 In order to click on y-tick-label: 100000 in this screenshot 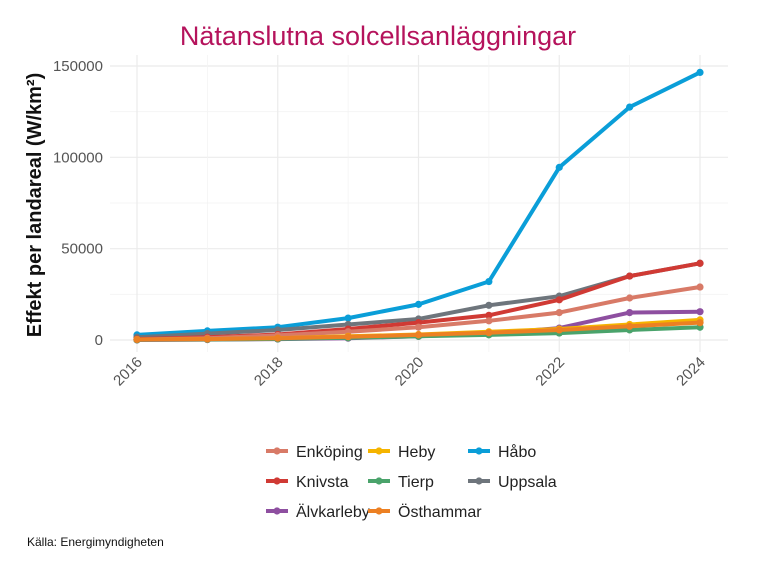, I will do `click(78, 157)`.